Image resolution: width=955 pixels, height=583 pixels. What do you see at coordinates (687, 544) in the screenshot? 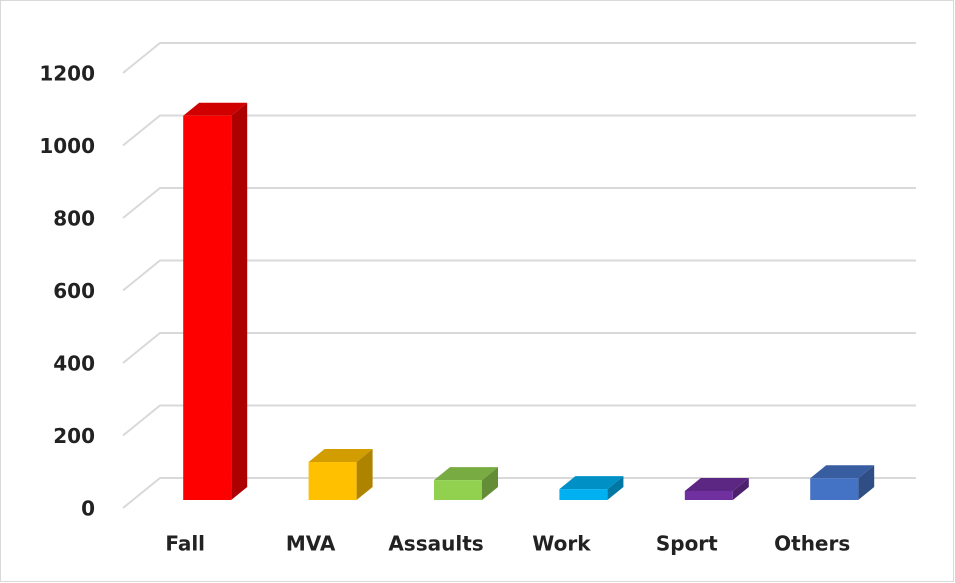
I see `x-tick-label: Sport` at bounding box center [687, 544].